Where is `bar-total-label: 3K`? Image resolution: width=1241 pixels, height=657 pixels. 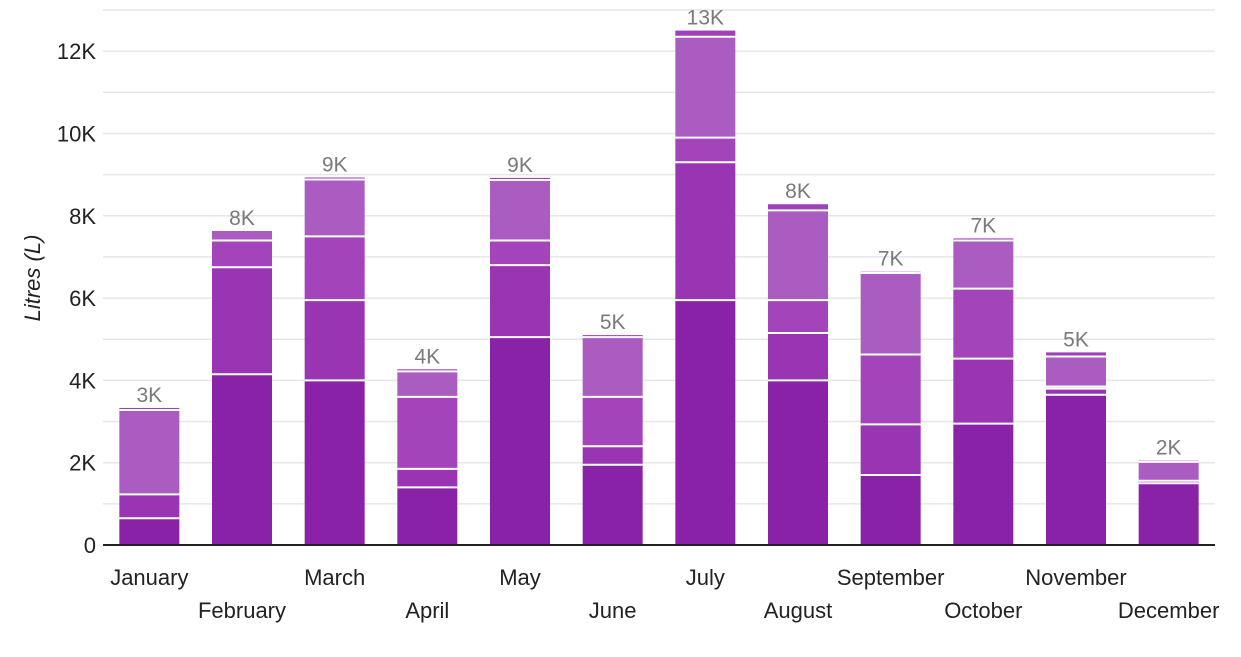
bar-total-label: 3K is located at coordinates (149, 395).